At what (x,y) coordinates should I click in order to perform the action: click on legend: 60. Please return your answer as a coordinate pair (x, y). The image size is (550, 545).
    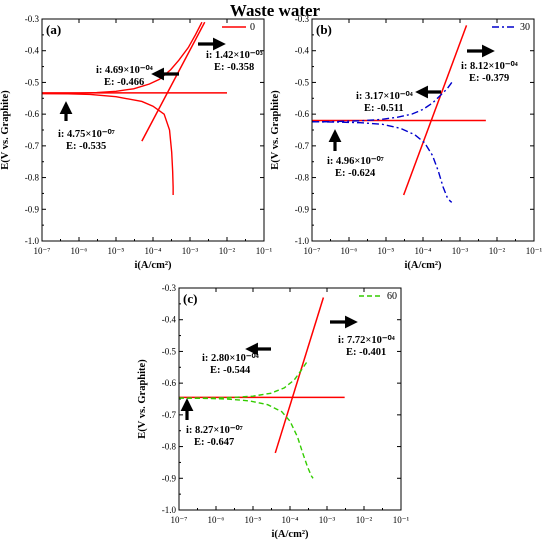
    Looking at the image, I should click on (378, 296).